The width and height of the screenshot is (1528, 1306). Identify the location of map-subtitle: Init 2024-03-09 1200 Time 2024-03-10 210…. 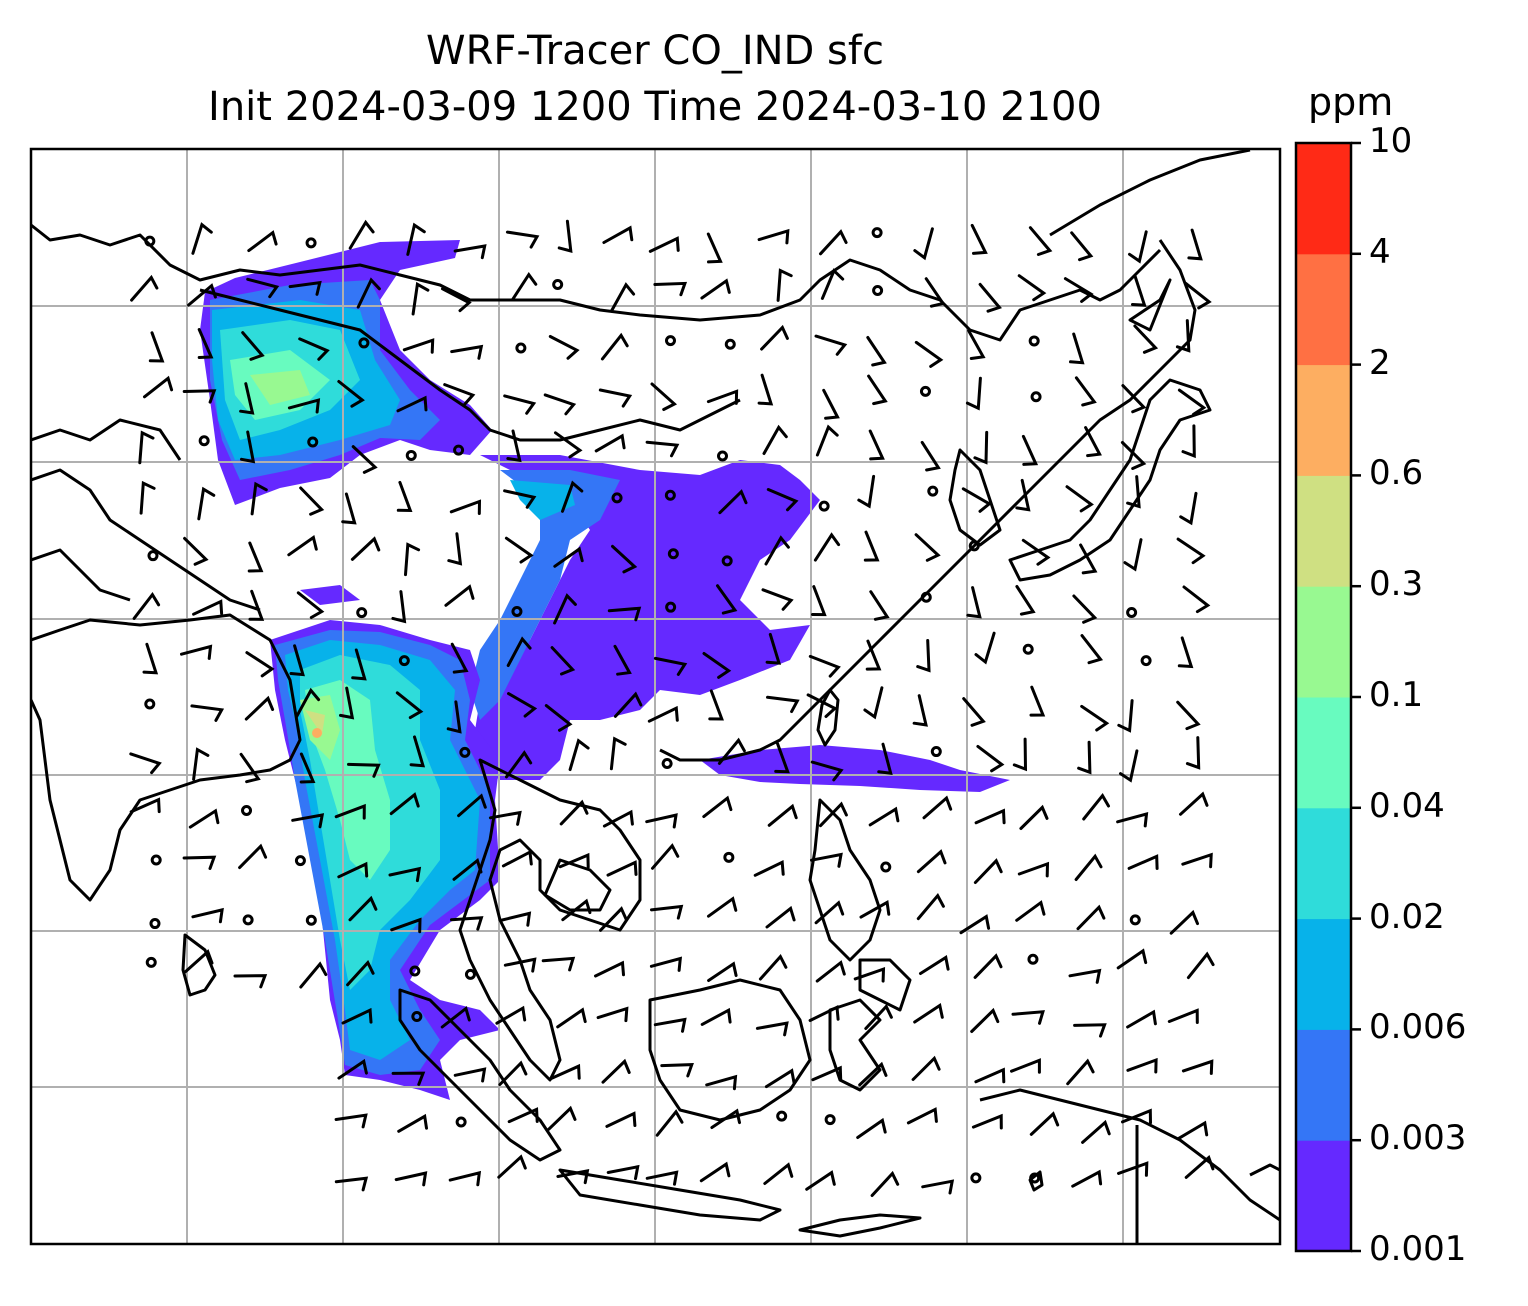
(655, 107).